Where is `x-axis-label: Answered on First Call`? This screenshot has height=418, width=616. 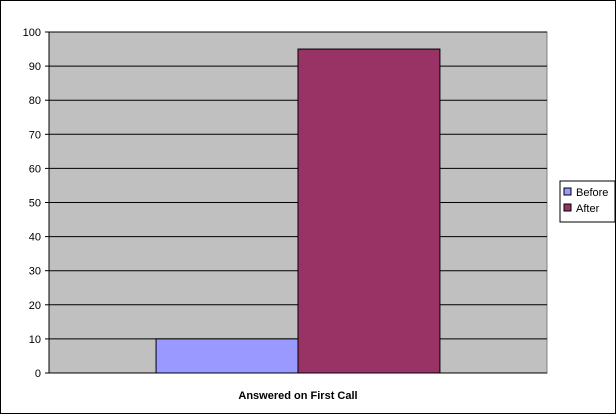 x-axis-label: Answered on First Call is located at coordinates (297, 396).